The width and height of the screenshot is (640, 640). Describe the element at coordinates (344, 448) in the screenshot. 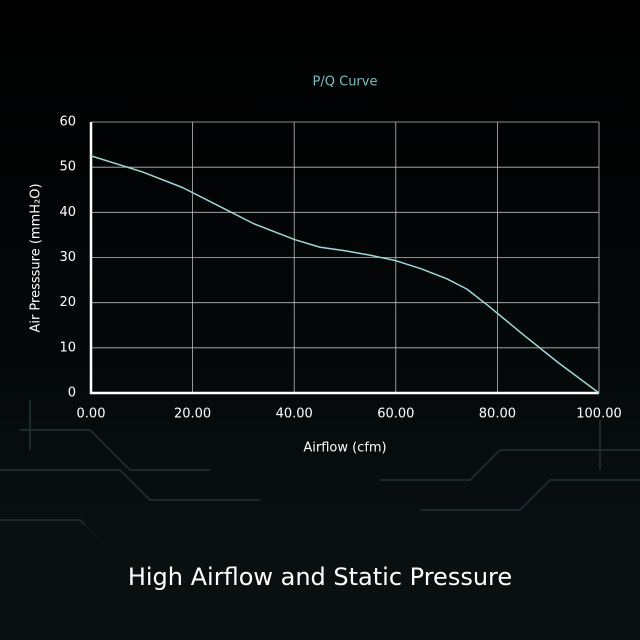

I see `x-axis-label: Airflow (cfm)` at that location.